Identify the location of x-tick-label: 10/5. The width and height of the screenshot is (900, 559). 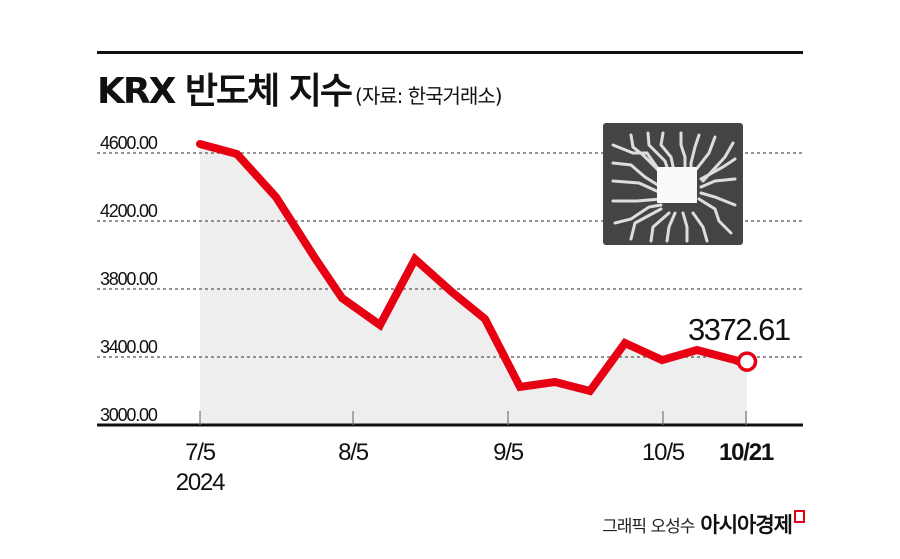
(663, 452).